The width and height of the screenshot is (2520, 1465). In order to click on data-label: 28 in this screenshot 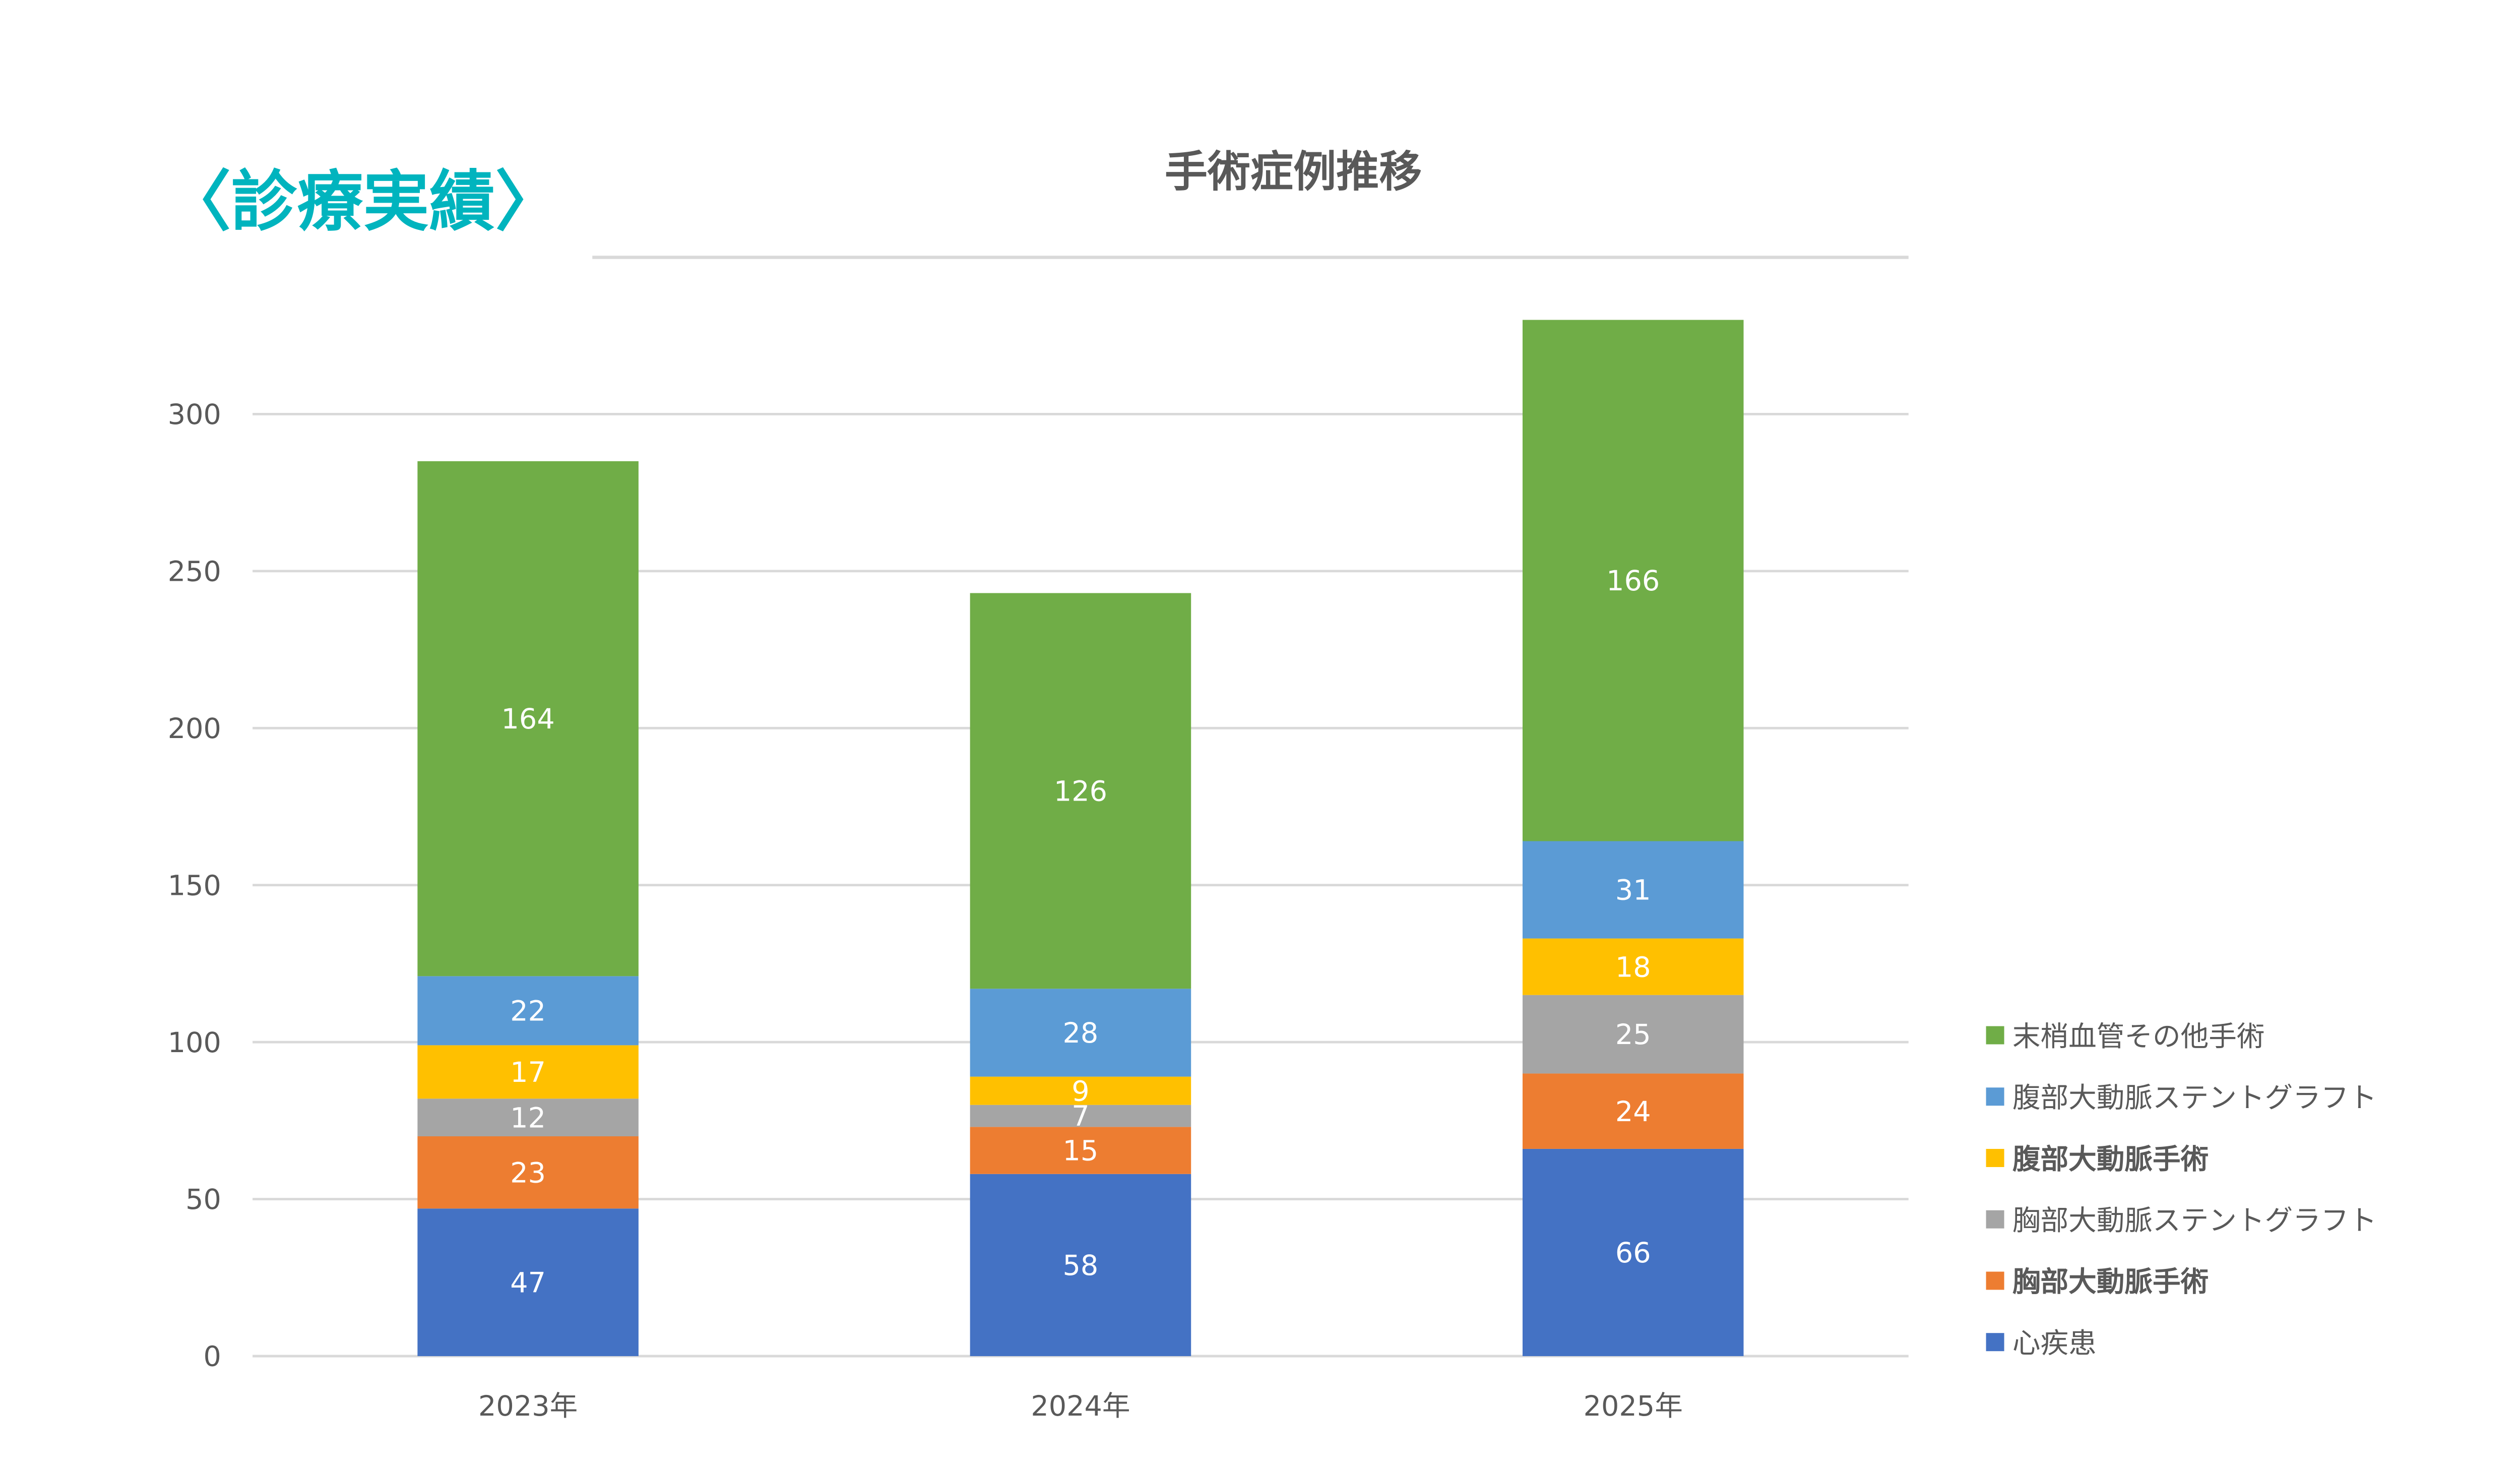, I will do `click(1081, 1033)`.